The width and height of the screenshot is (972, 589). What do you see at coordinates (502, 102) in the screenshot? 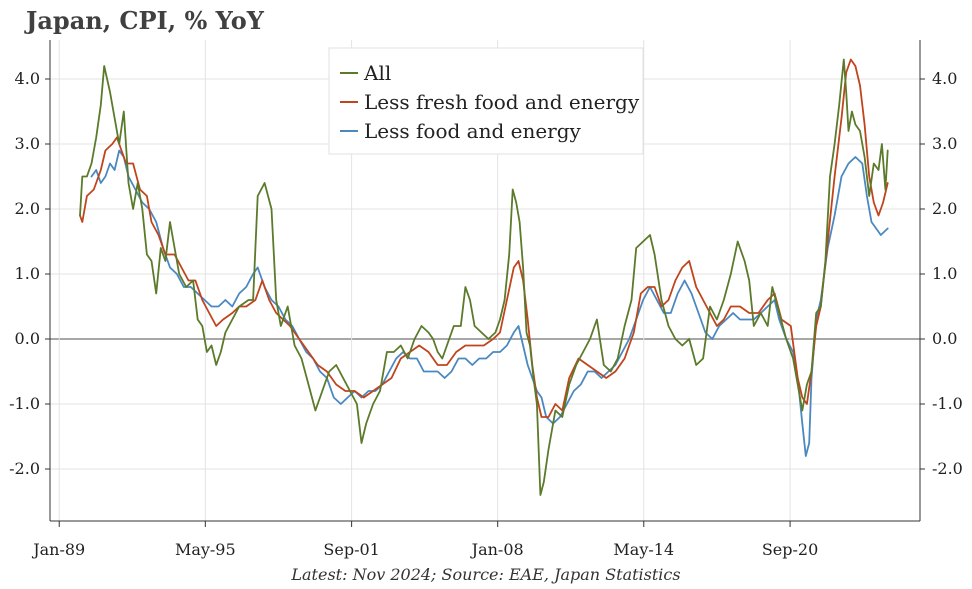
I see `legend-label: Less fresh food and energy` at bounding box center [502, 102].